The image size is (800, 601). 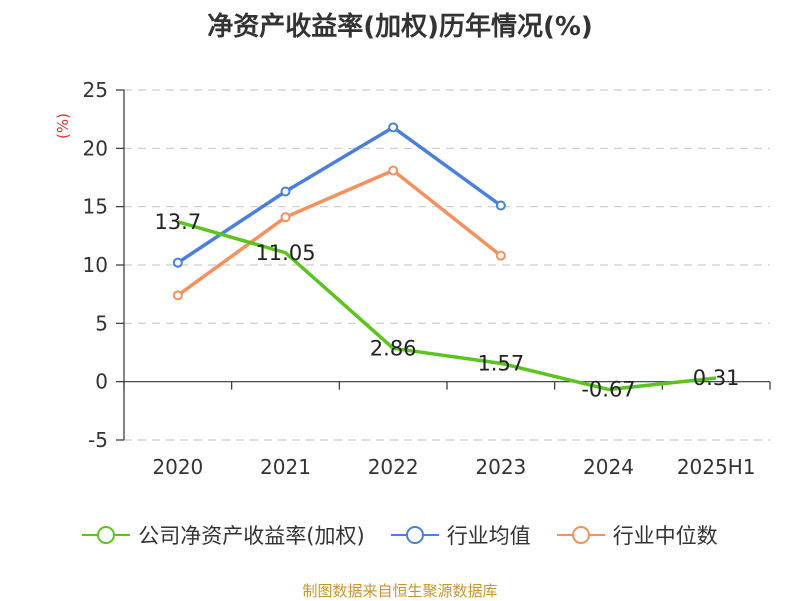 I want to click on data-label: -0.67, so click(x=608, y=389).